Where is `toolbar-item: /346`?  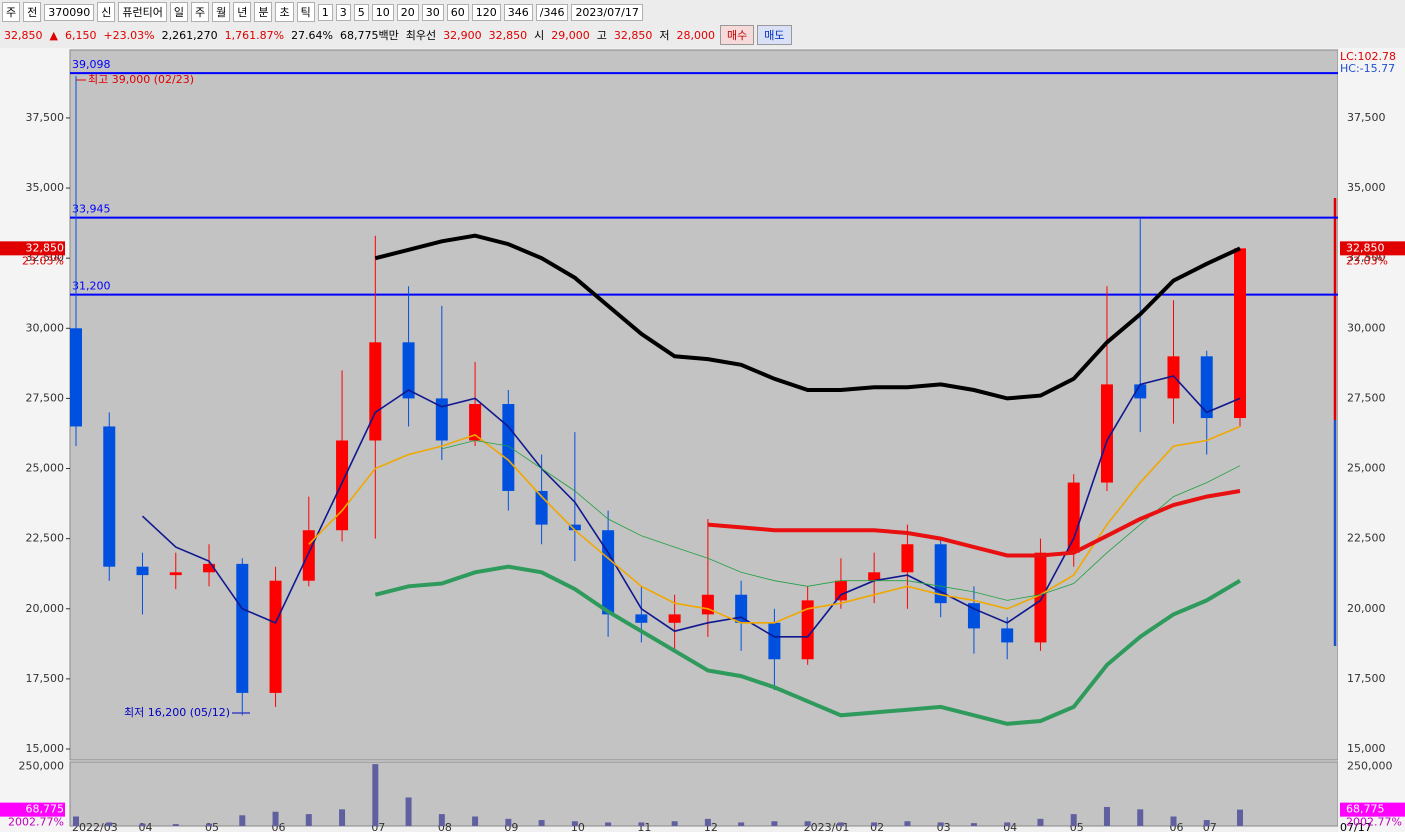
toolbar-item: /346 is located at coordinates (552, 12).